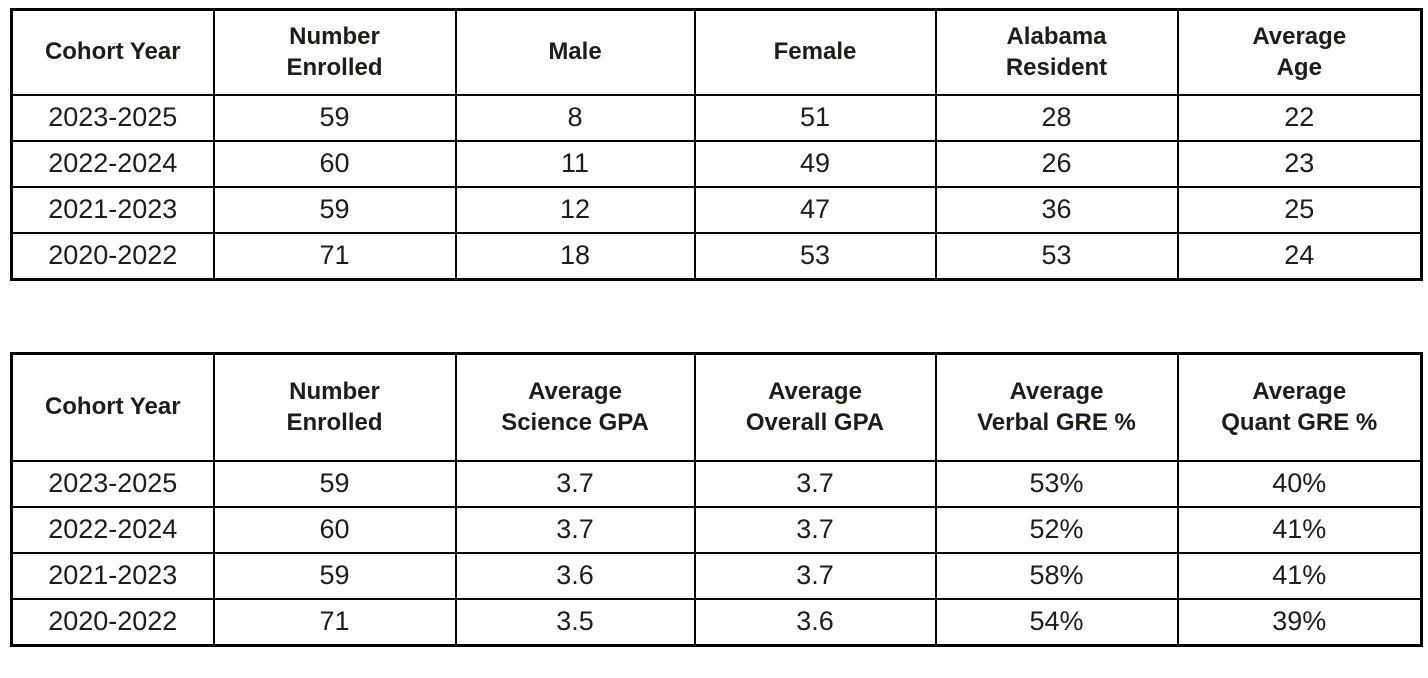 The height and width of the screenshot is (678, 1428). Describe the element at coordinates (815, 52) in the screenshot. I see `column-header: Female` at that location.